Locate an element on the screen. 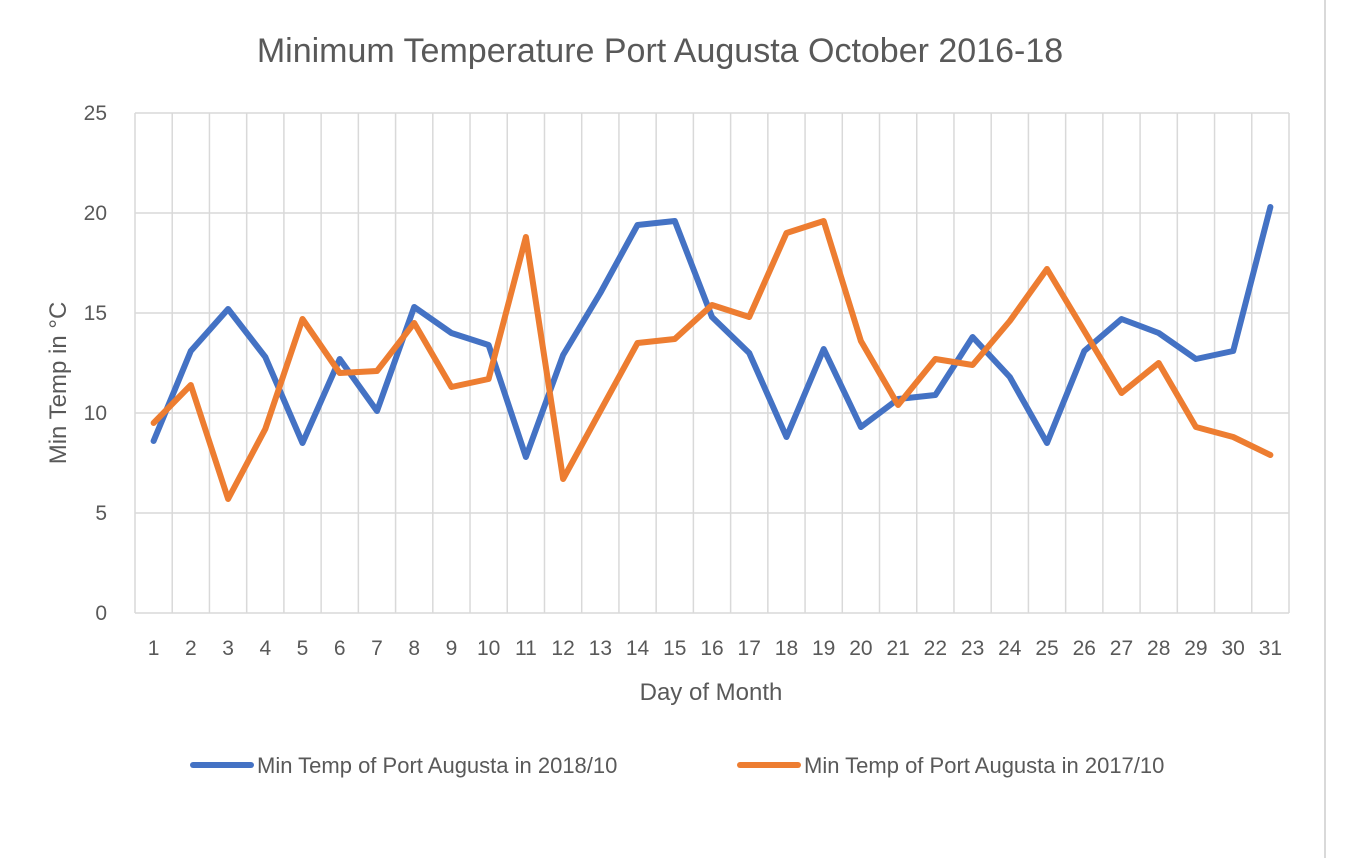  x-tick-label: 21 is located at coordinates (897, 648).